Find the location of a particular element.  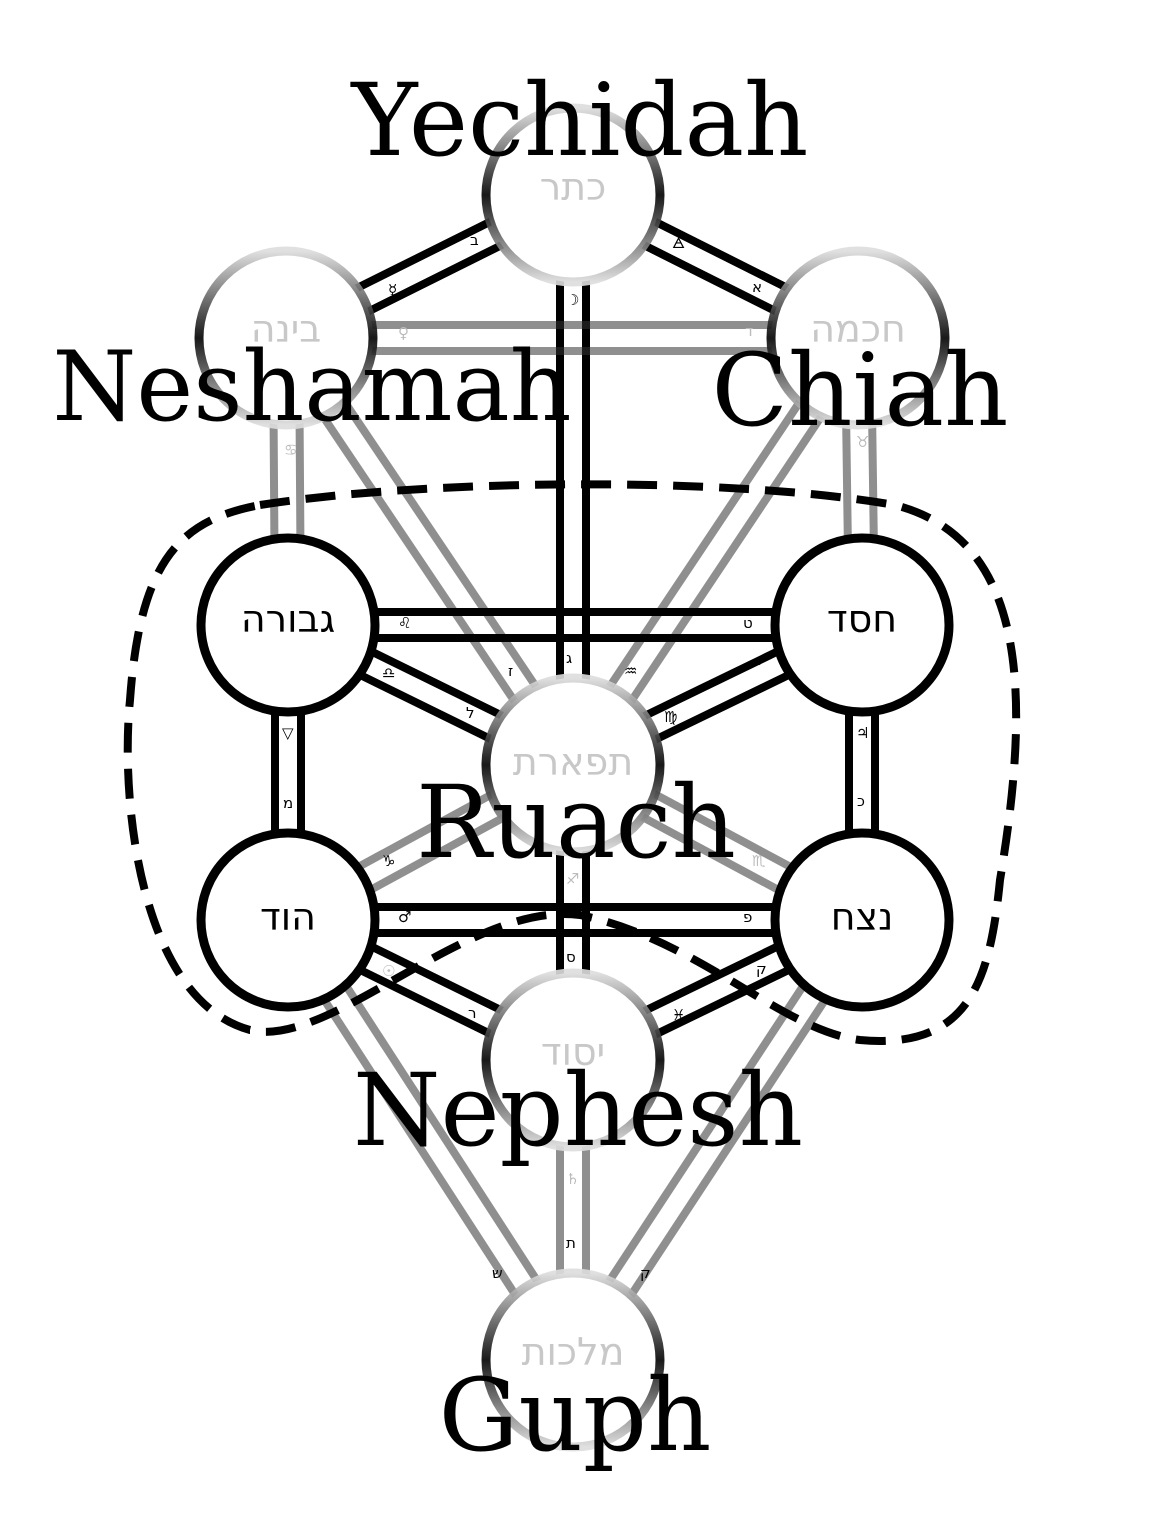

sephirah-malkuth is located at coordinates (573, 1360).